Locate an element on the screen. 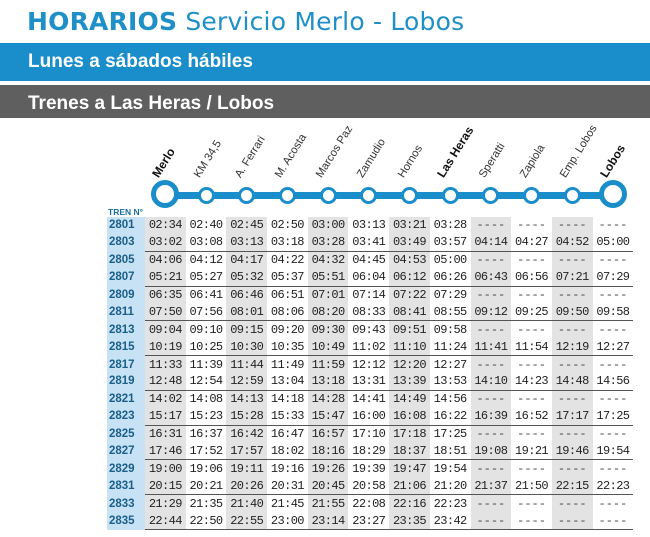 This screenshot has height=537, width=650. time-cell: 17:25 is located at coordinates (450, 434).